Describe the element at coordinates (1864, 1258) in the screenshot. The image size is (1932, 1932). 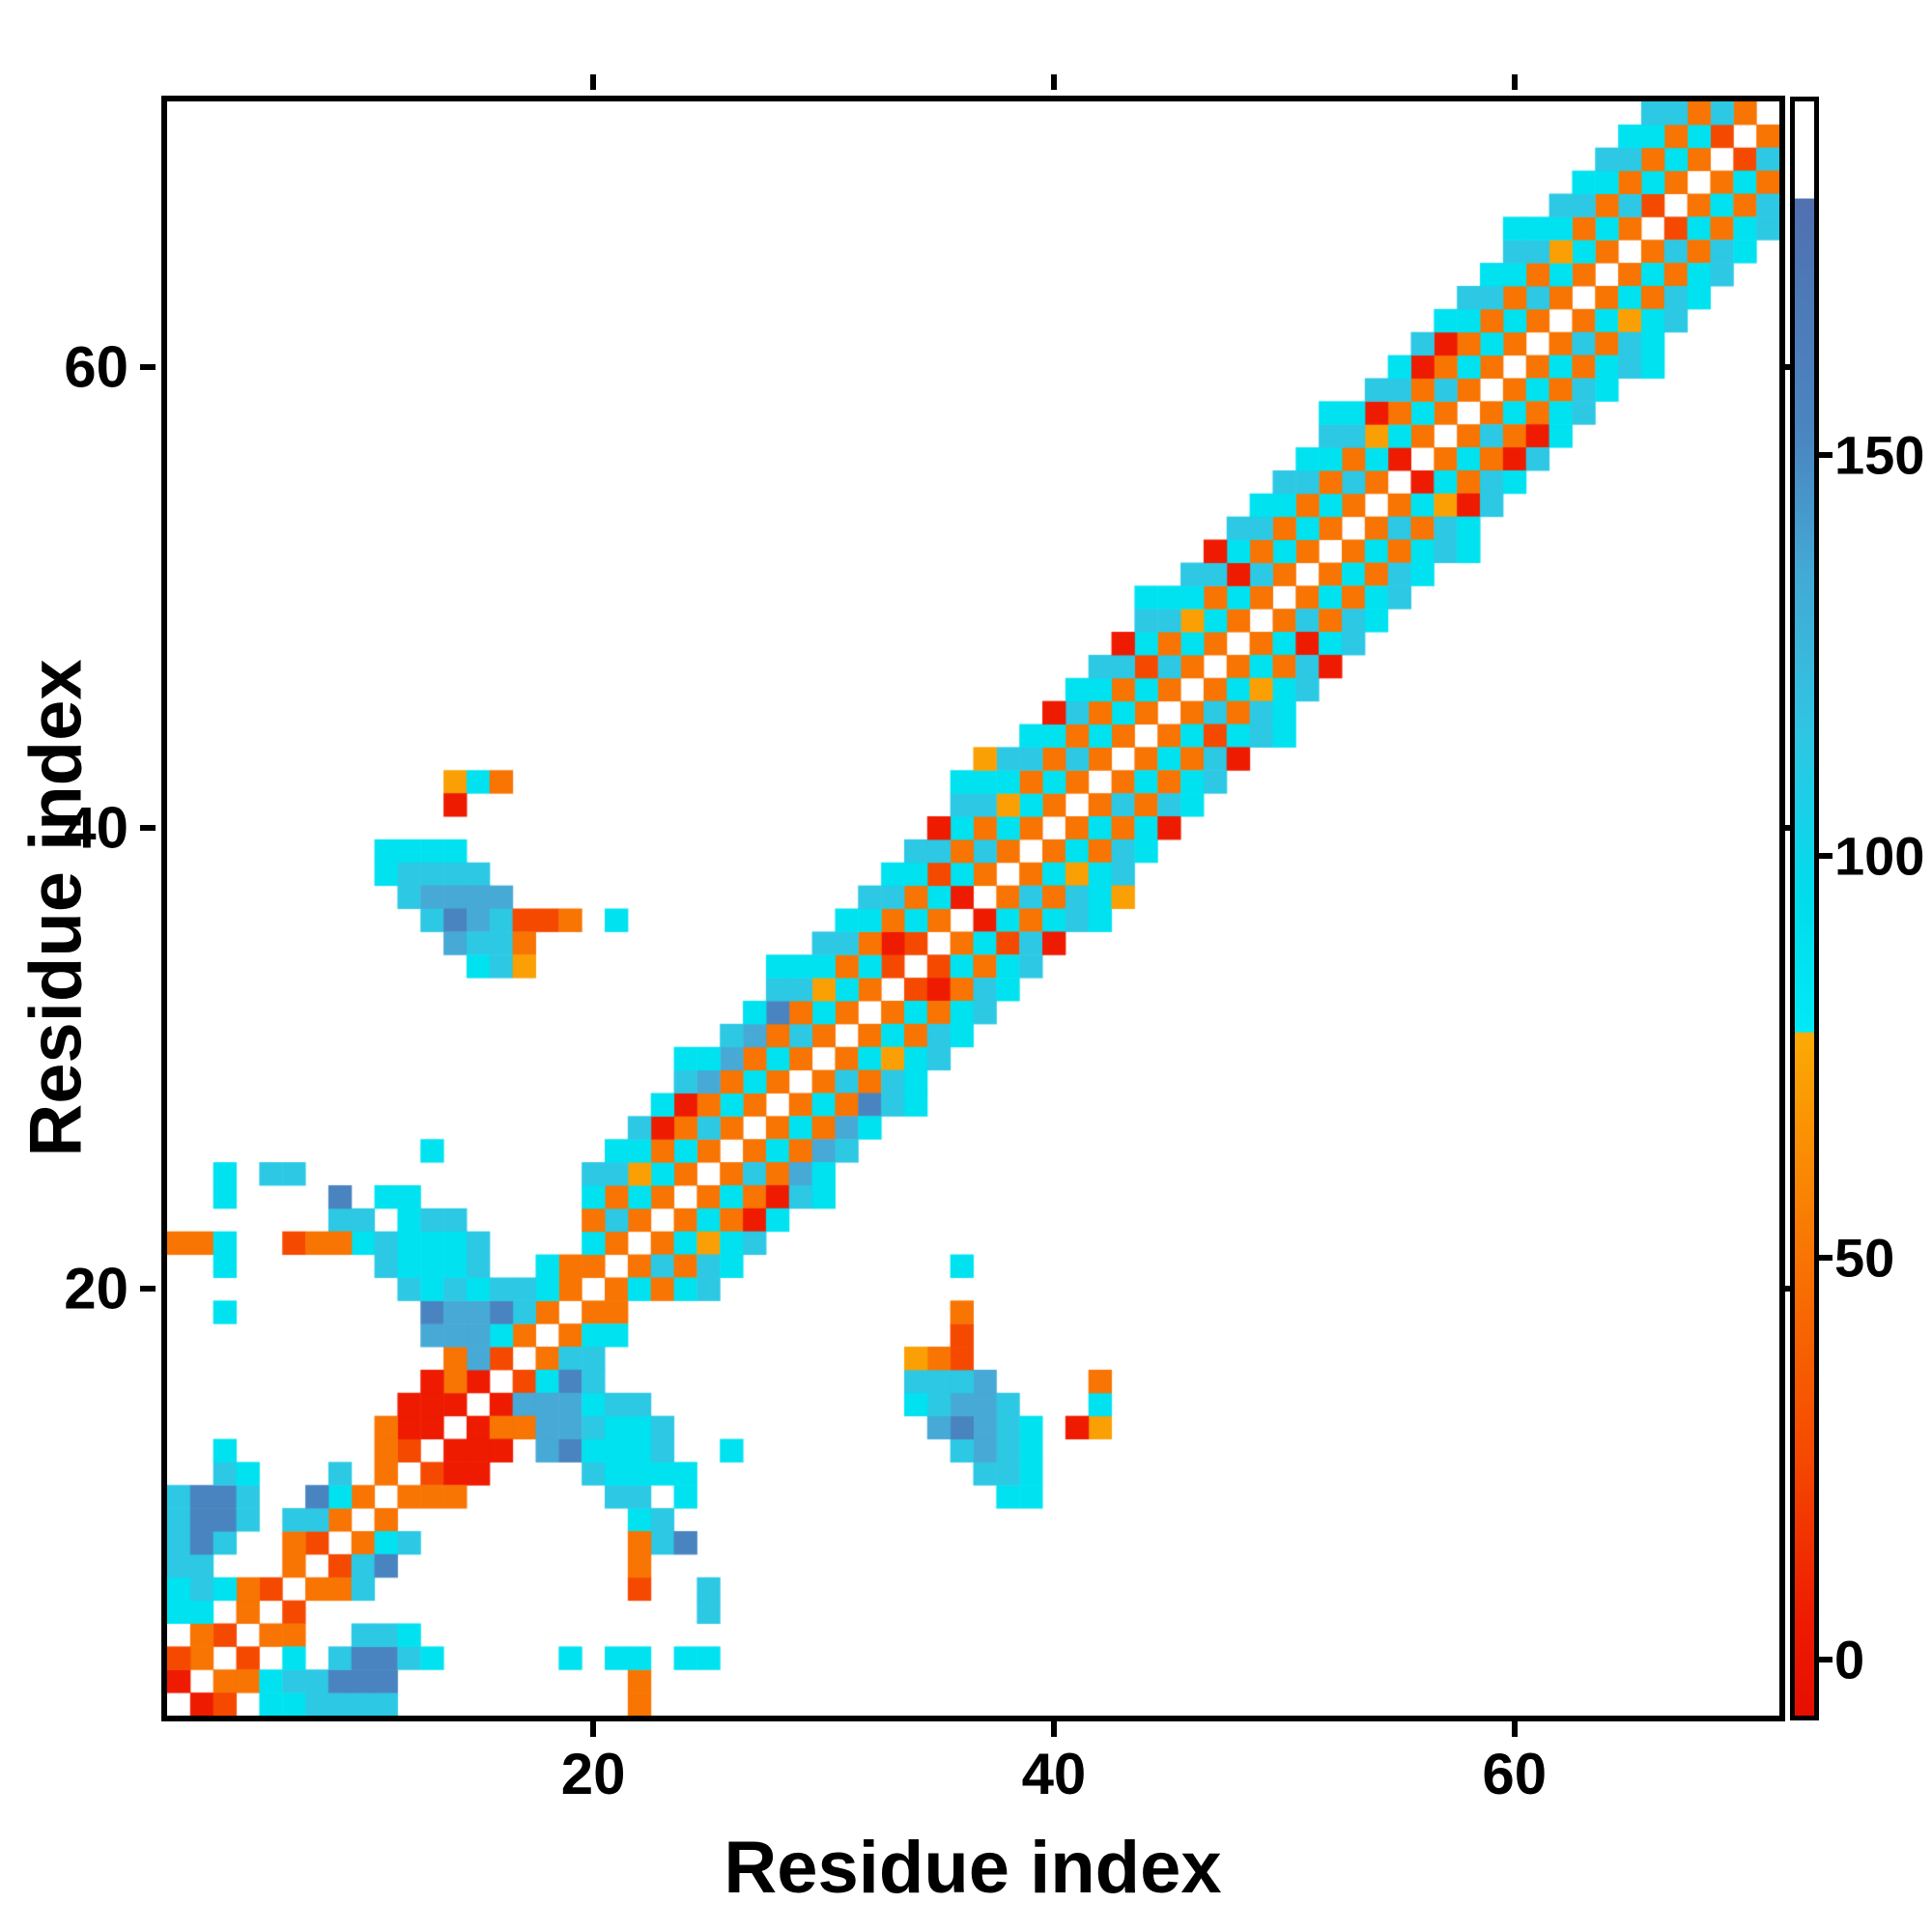
I see `colorbar-tick-label: 50` at that location.